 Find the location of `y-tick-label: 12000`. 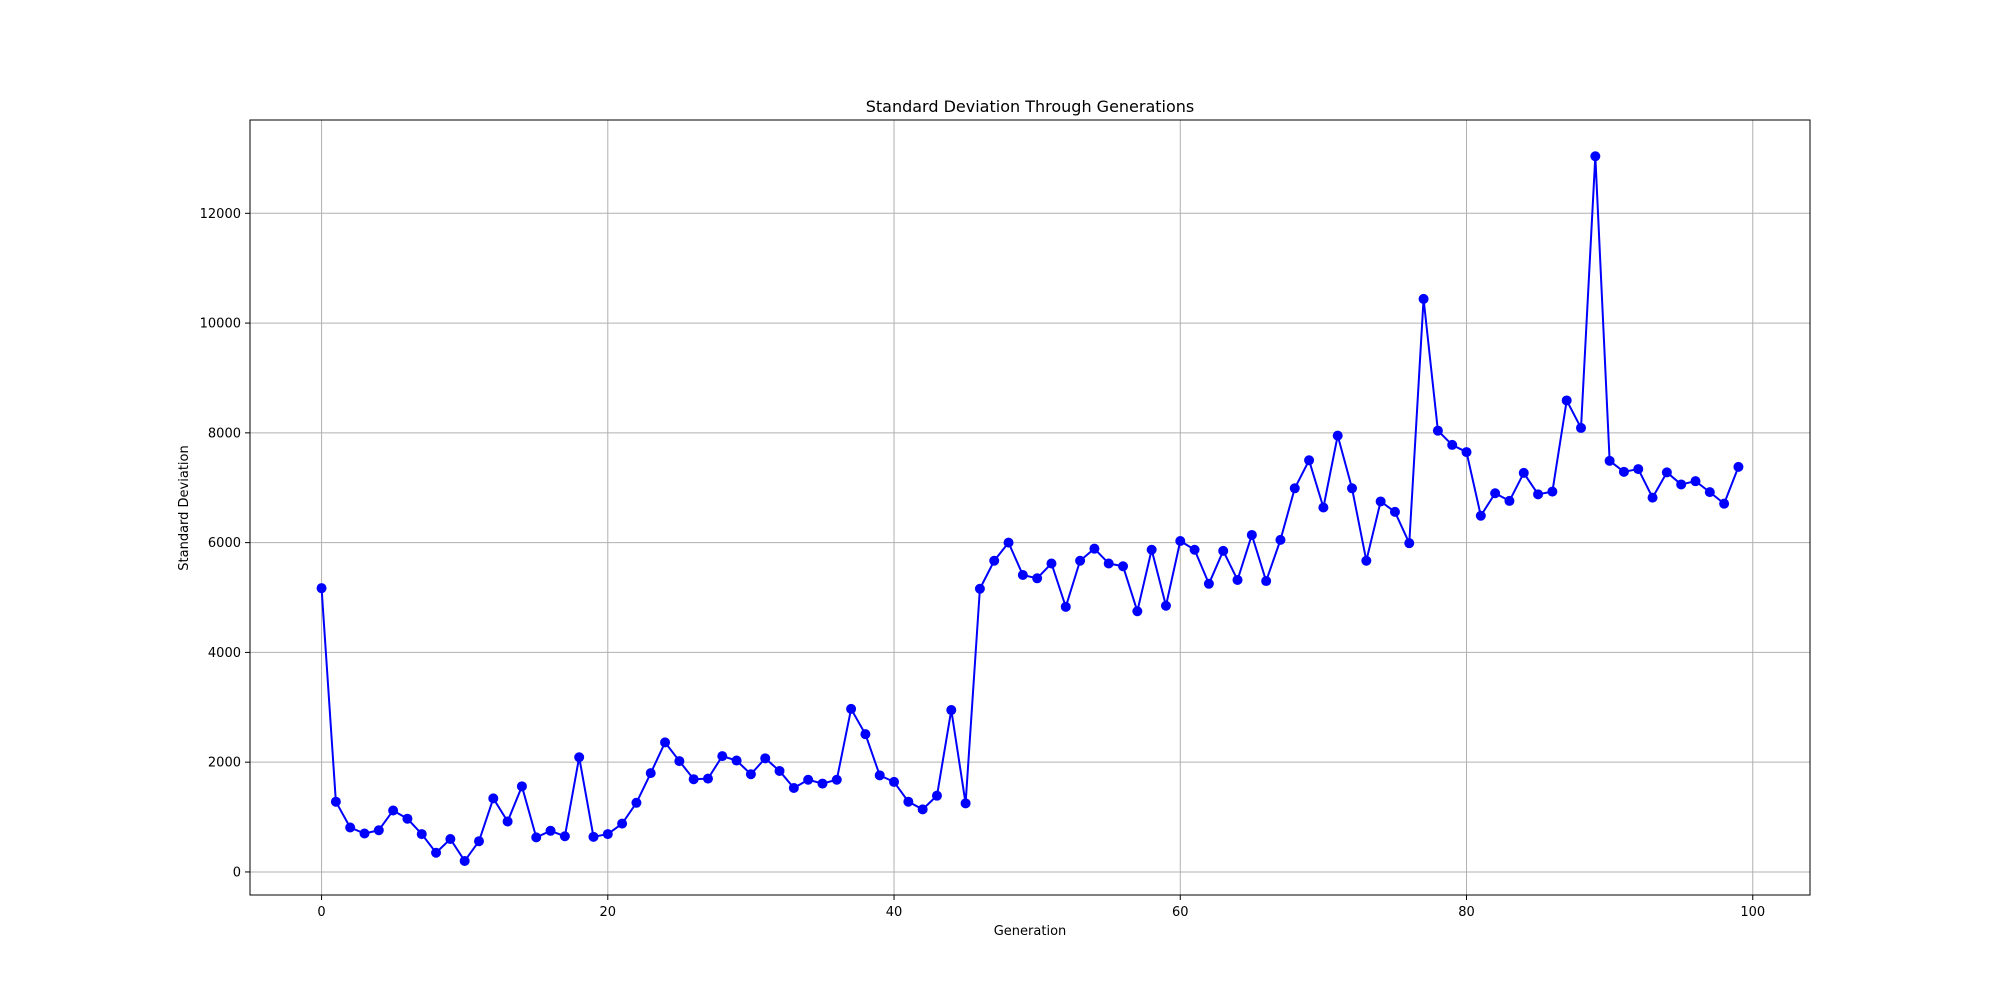

y-tick-label: 12000 is located at coordinates (220, 214).